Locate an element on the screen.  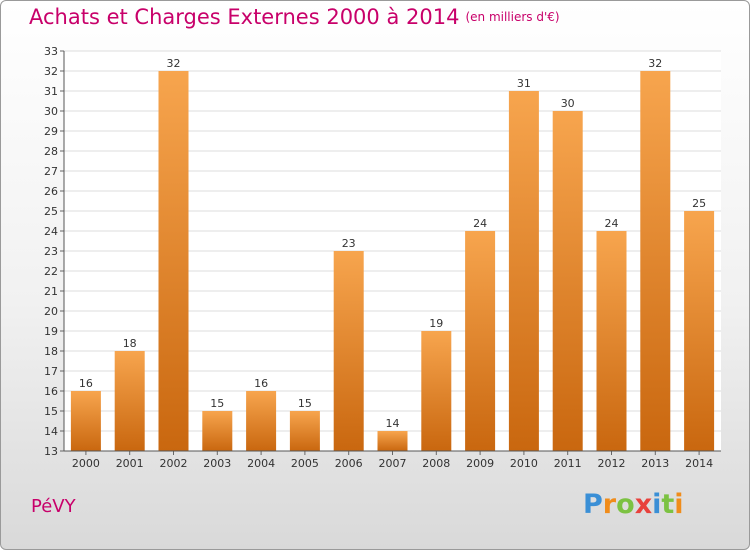
x-tick-label: 2003 is located at coordinates (217, 463).